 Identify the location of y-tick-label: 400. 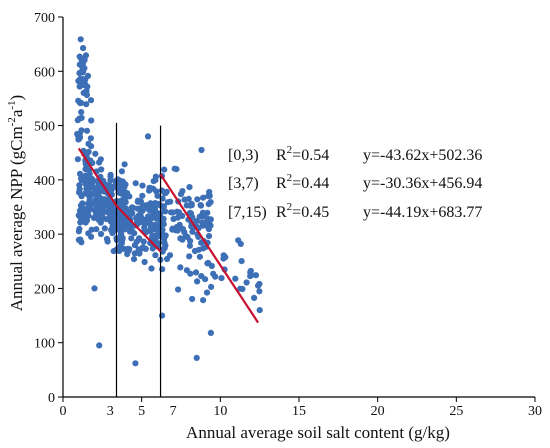
(44, 181).